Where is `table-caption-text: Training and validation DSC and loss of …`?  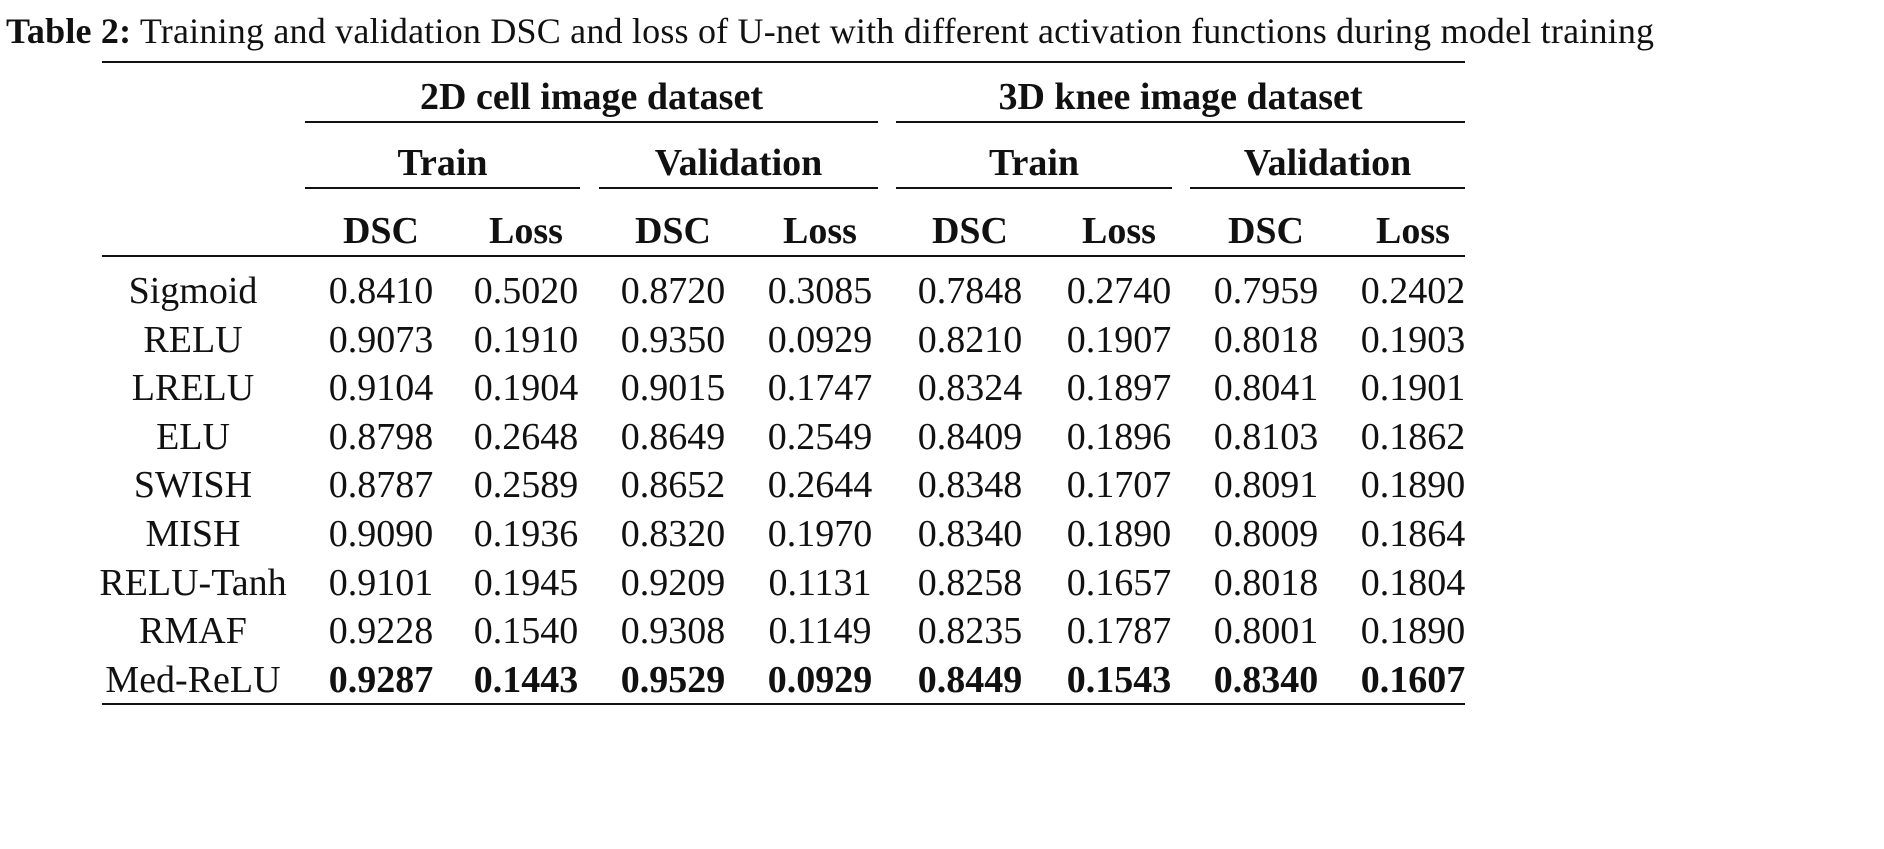 table-caption-text: Training and validation DSC and loss of … is located at coordinates (897, 31).